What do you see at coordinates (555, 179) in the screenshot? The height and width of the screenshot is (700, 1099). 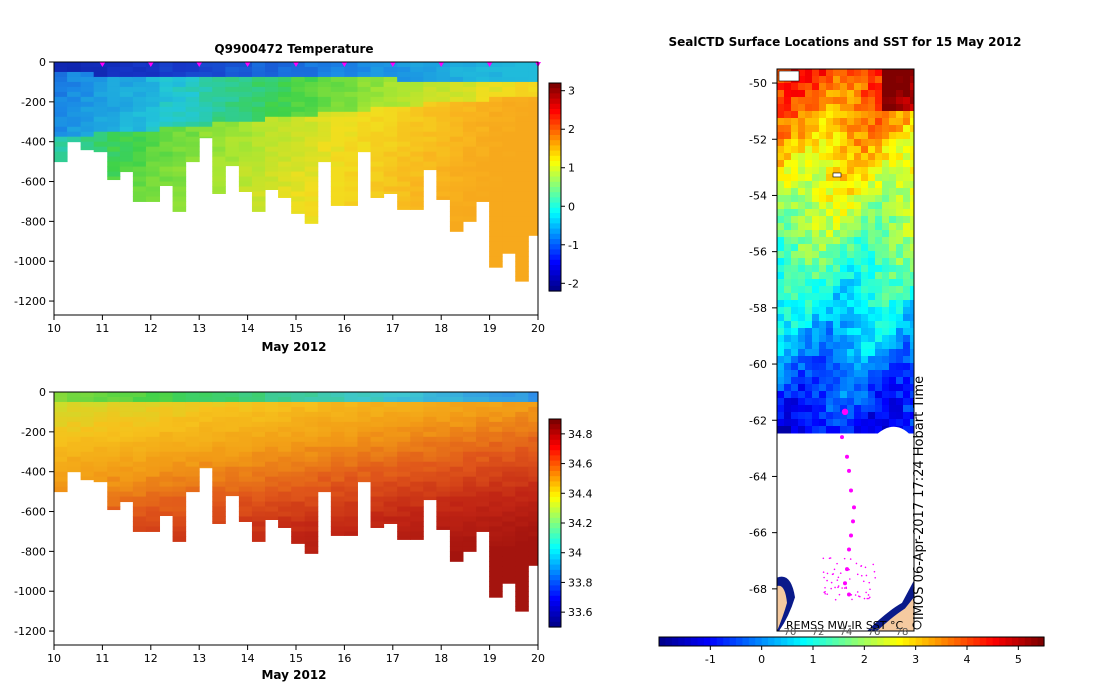 I see `colorbar-swatch` at bounding box center [555, 179].